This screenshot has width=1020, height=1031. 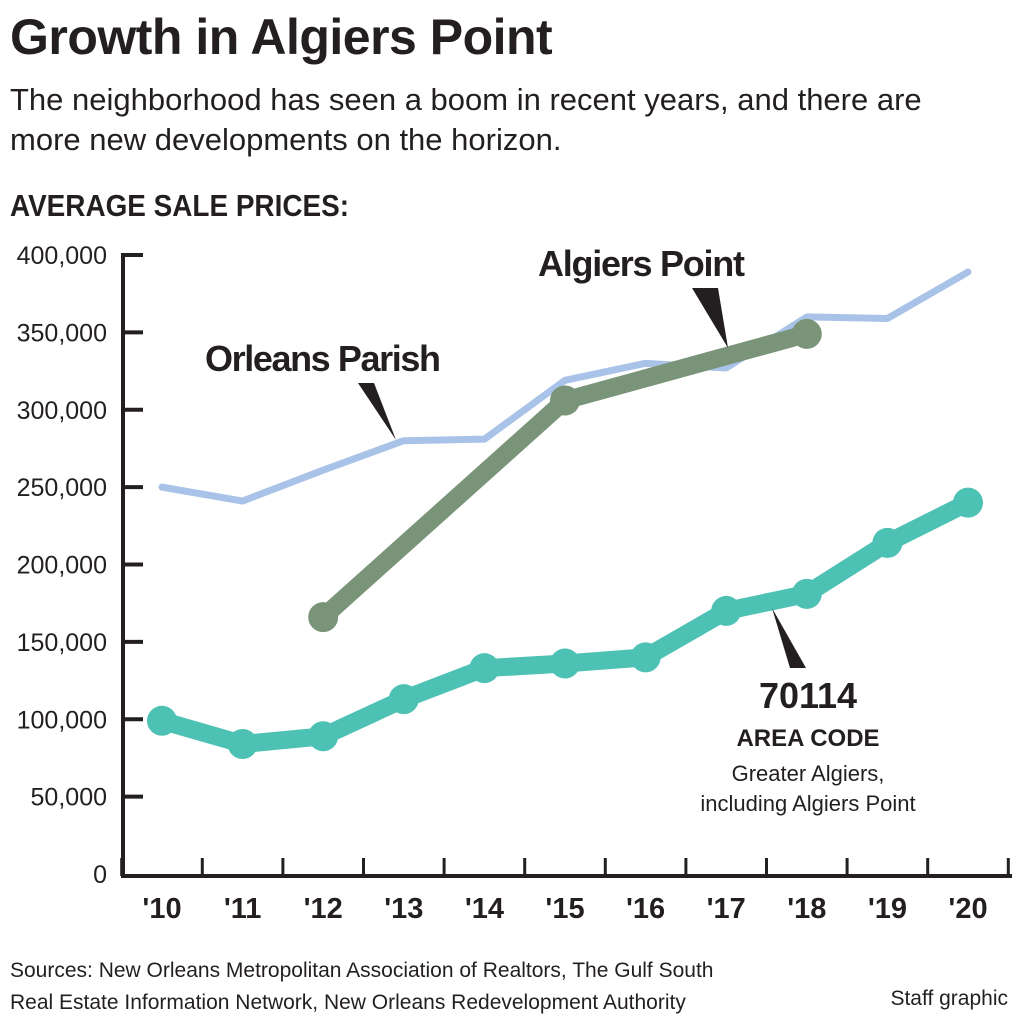 What do you see at coordinates (62, 256) in the screenshot?
I see `y-tick-label: 400,000` at bounding box center [62, 256].